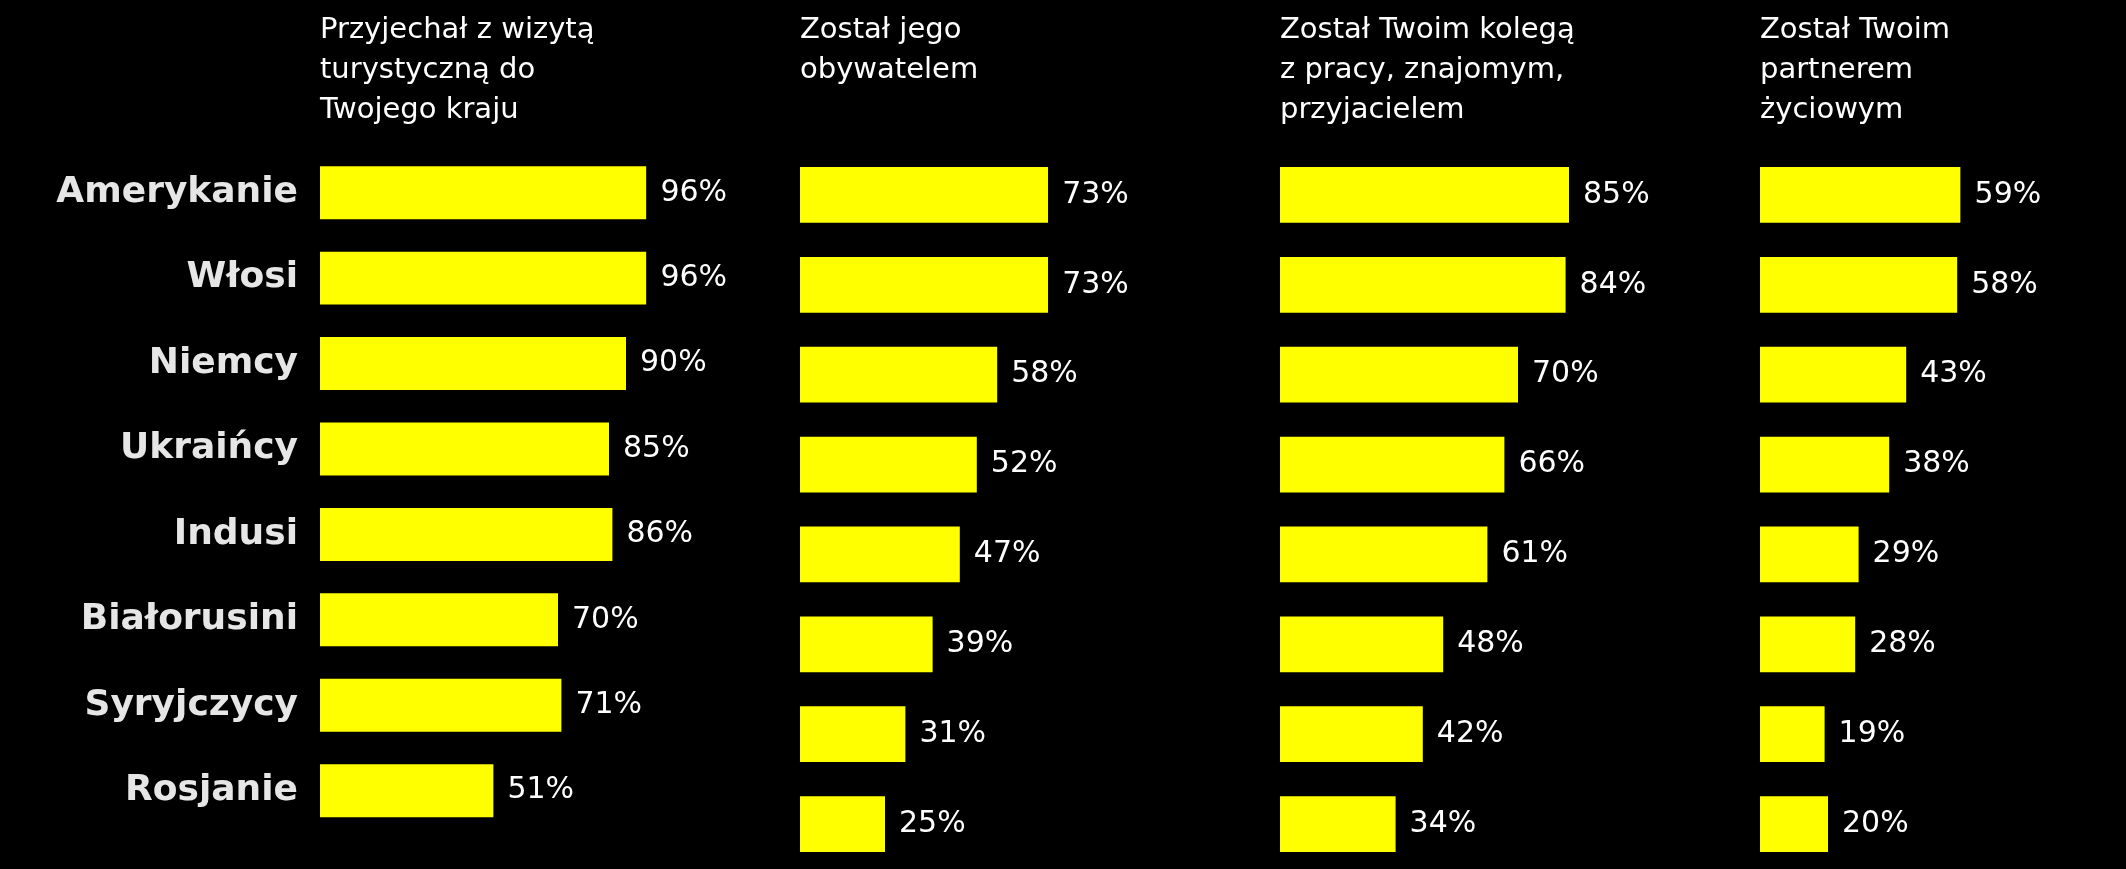 This screenshot has width=2126, height=869. I want to click on y-tick-label: Niemcy, so click(223, 360).